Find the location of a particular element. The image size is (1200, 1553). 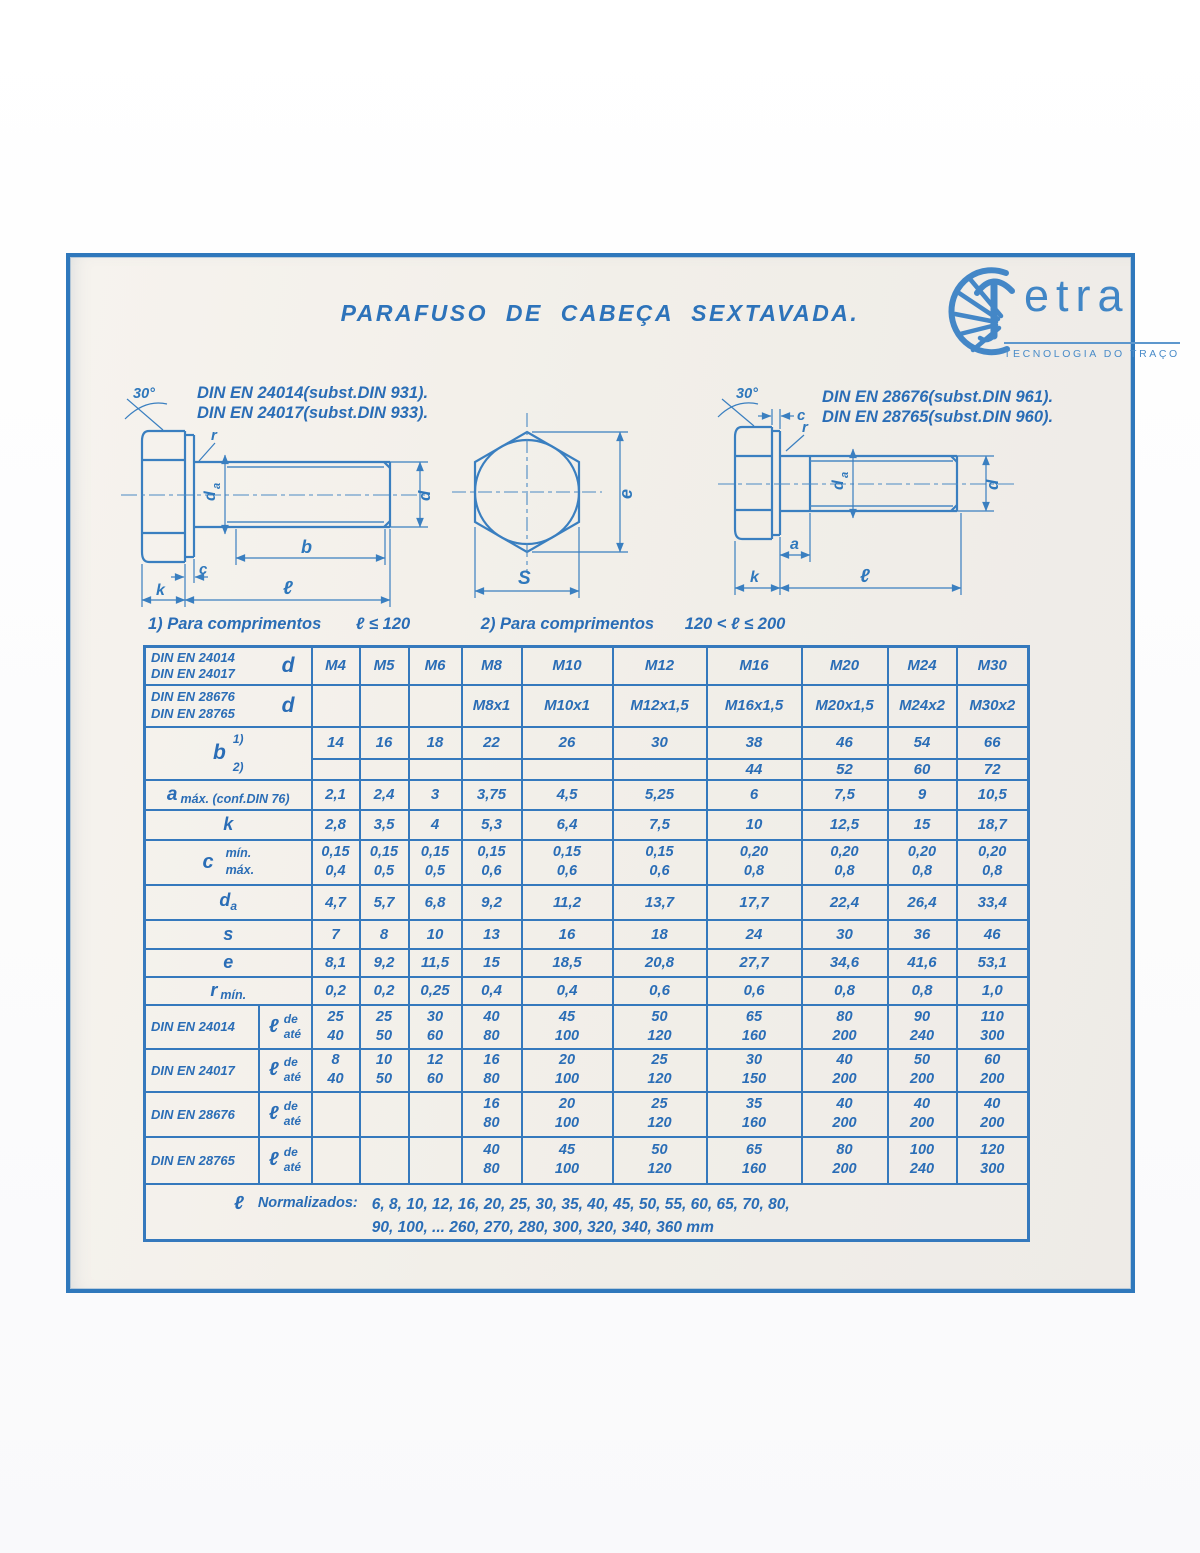

standard-line: DIN EN 28676(subst.DIN 961). is located at coordinates (938, 397).